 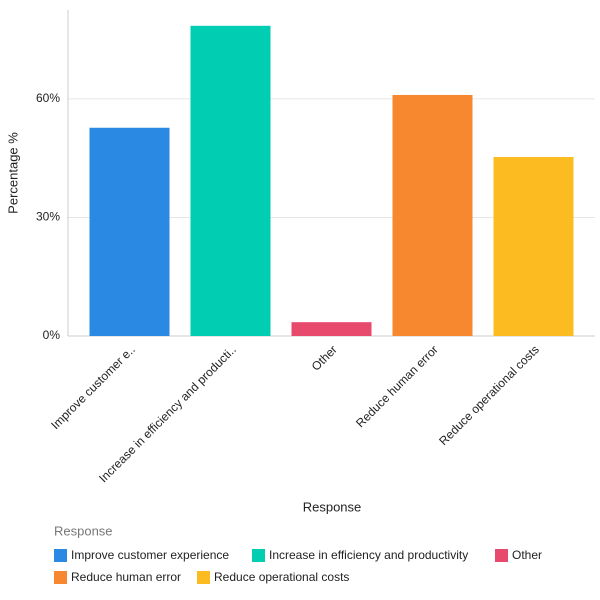 What do you see at coordinates (48, 217) in the screenshot?
I see `y-tick-label: 30%` at bounding box center [48, 217].